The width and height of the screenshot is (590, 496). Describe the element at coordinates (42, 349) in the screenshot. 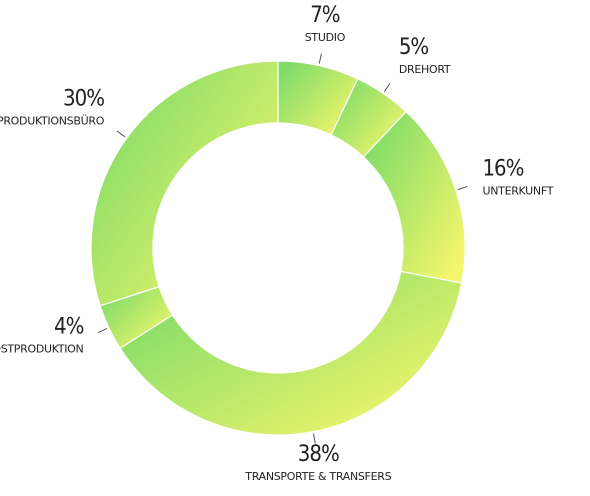

I see `category-label: POSTPRODUKTION` at that location.